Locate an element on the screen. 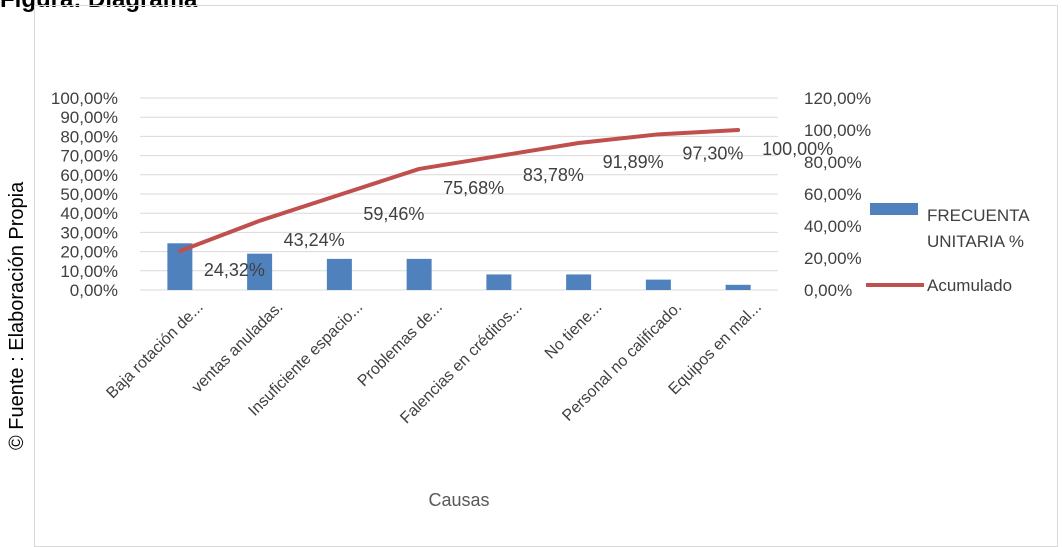 Image resolution: width=1062 pixels, height=547 pixels. y-left-tick-label: 10,00% is located at coordinates (89, 271).